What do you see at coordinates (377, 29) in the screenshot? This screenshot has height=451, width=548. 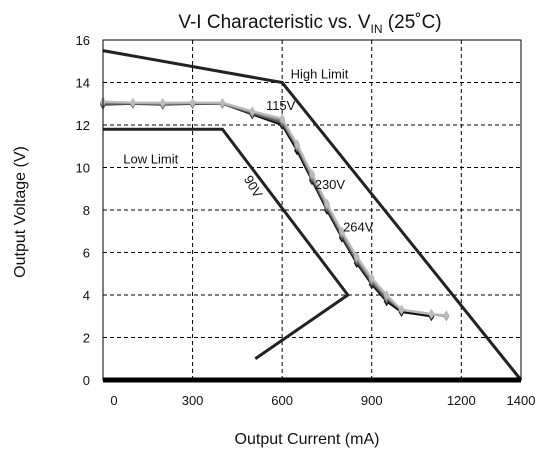 I see `chart-title-subscript: IN` at bounding box center [377, 29].